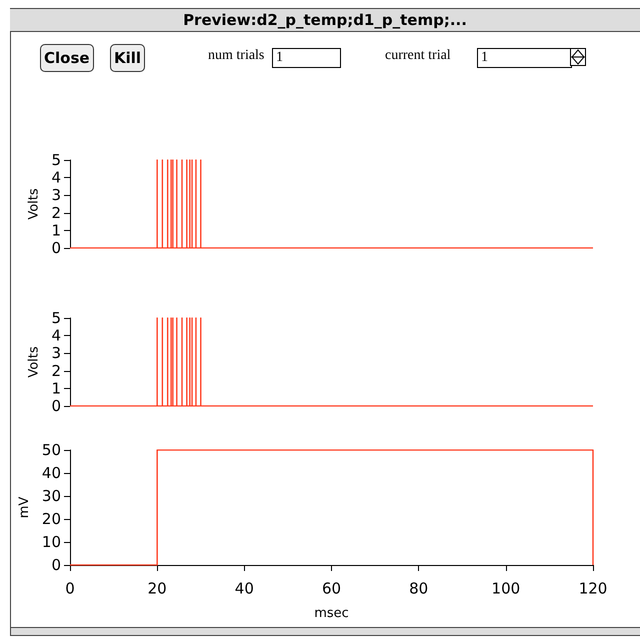 Image resolution: width=640 pixels, height=641 pixels. What do you see at coordinates (51, 450) in the screenshot?
I see `y-tick-label: 50` at bounding box center [51, 450].